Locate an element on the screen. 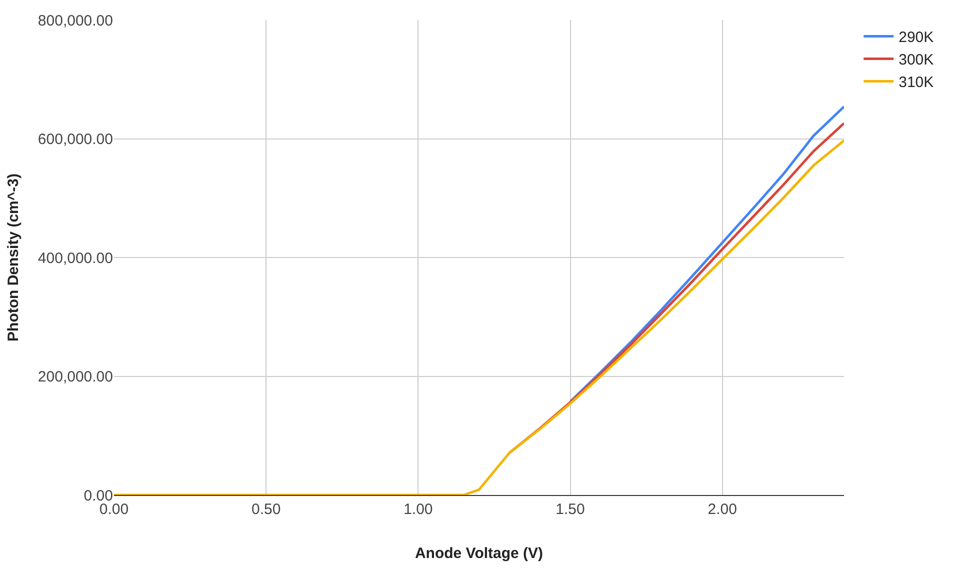 This screenshot has height=571, width=964. y-tick-label: 400,000.00 is located at coordinates (75, 258).